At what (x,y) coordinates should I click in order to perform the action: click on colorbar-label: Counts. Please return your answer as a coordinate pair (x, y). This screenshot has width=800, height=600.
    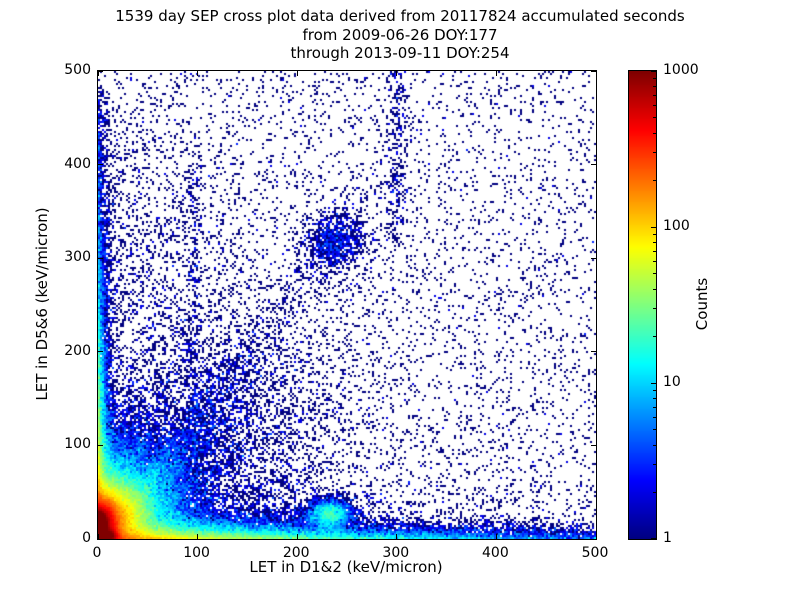
    Looking at the image, I should click on (702, 304).